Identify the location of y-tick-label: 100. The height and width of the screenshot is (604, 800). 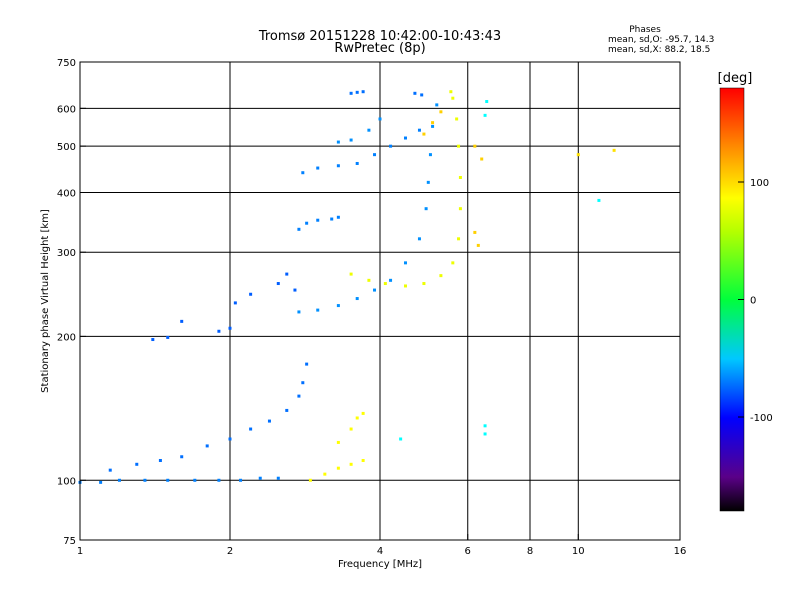
(66, 481).